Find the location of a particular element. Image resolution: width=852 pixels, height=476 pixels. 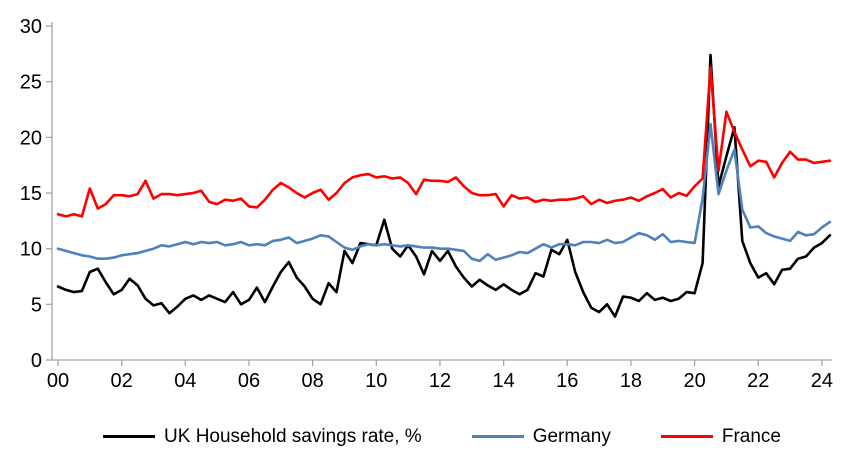

legend-item-germany: Germany is located at coordinates (541, 436).